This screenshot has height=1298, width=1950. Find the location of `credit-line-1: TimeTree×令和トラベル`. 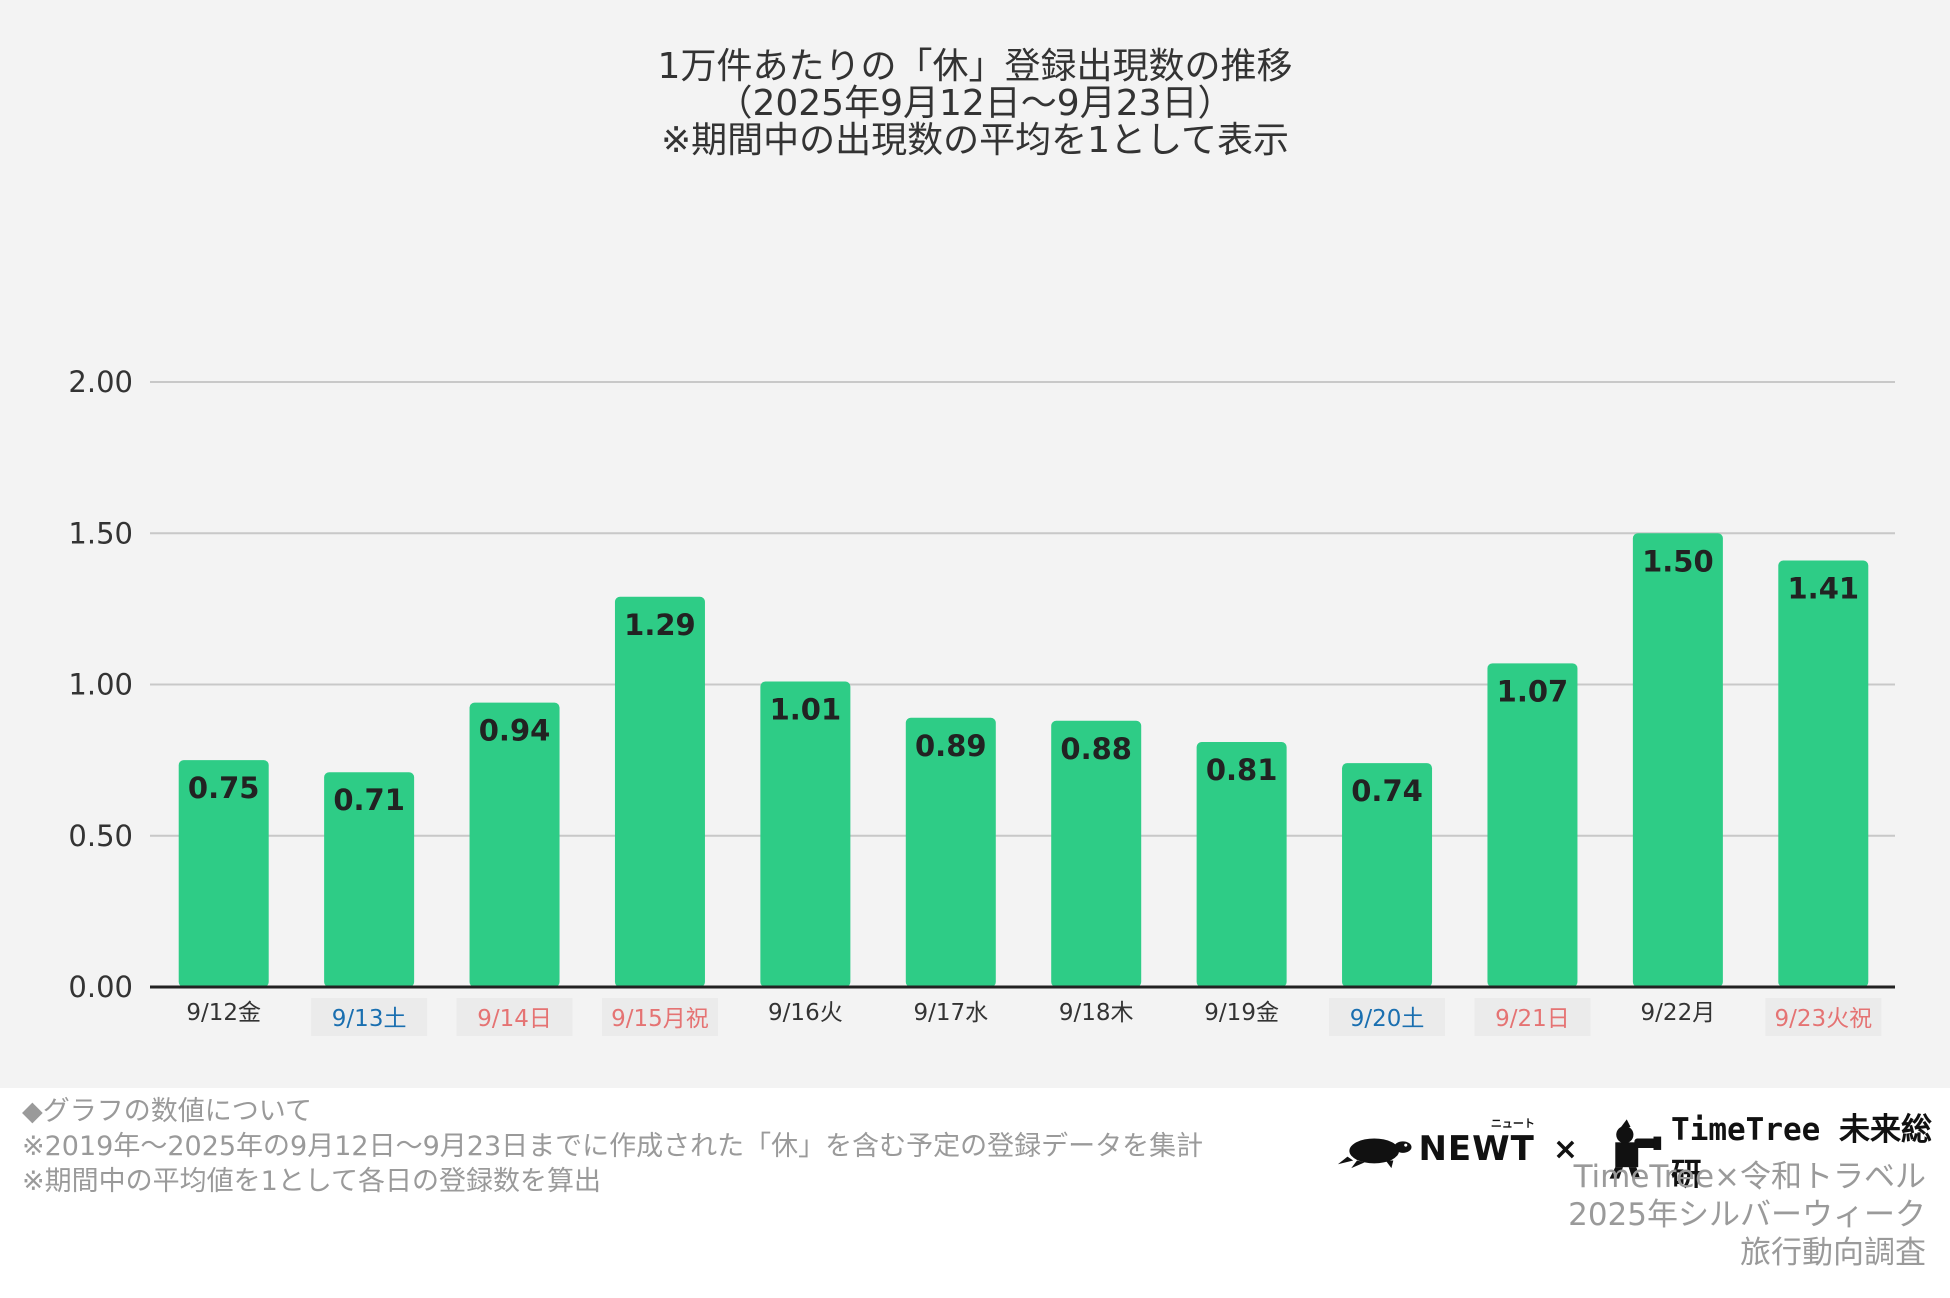

credit-line-1: TimeTree×令和トラベル is located at coordinates (1749, 1177).